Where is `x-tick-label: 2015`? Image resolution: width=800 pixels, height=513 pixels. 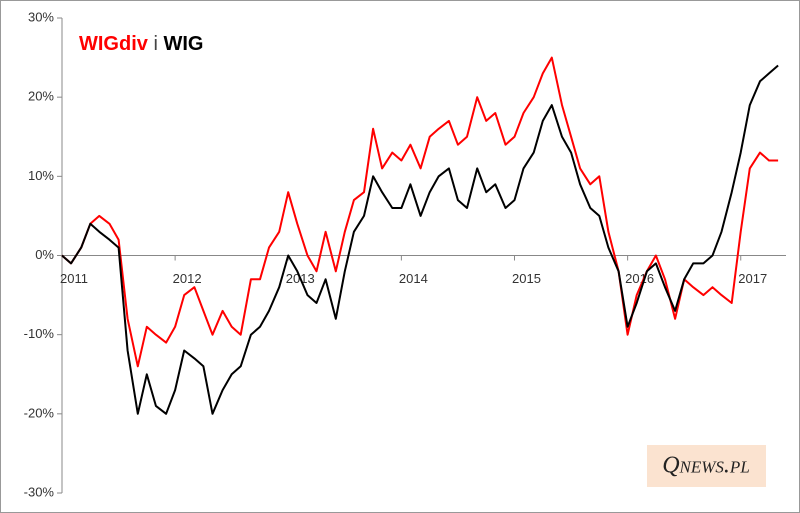
x-tick-label: 2015 is located at coordinates (526, 278).